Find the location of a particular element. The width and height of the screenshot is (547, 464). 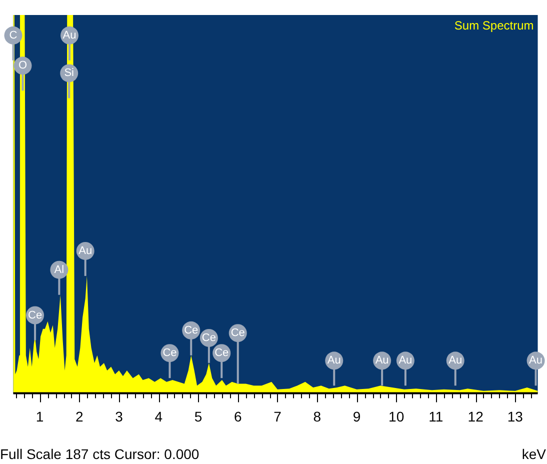

x-tick-label: 12 is located at coordinates (476, 416).